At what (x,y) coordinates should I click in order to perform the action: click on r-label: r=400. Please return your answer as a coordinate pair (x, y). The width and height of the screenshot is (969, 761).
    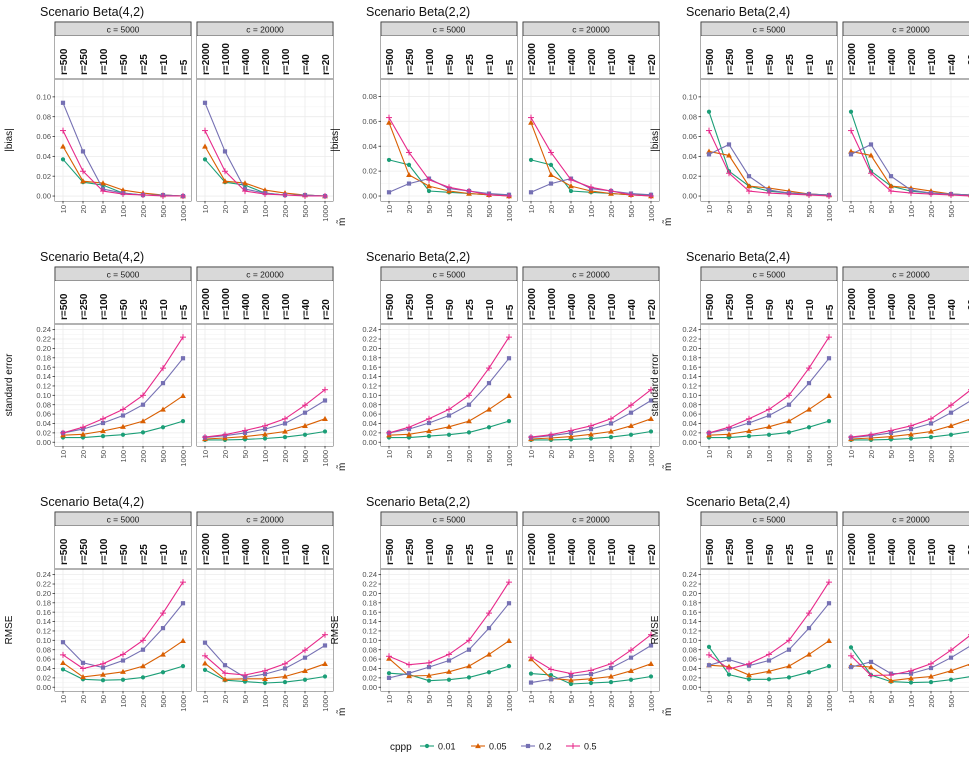
    Looking at the image, I should click on (892, 306).